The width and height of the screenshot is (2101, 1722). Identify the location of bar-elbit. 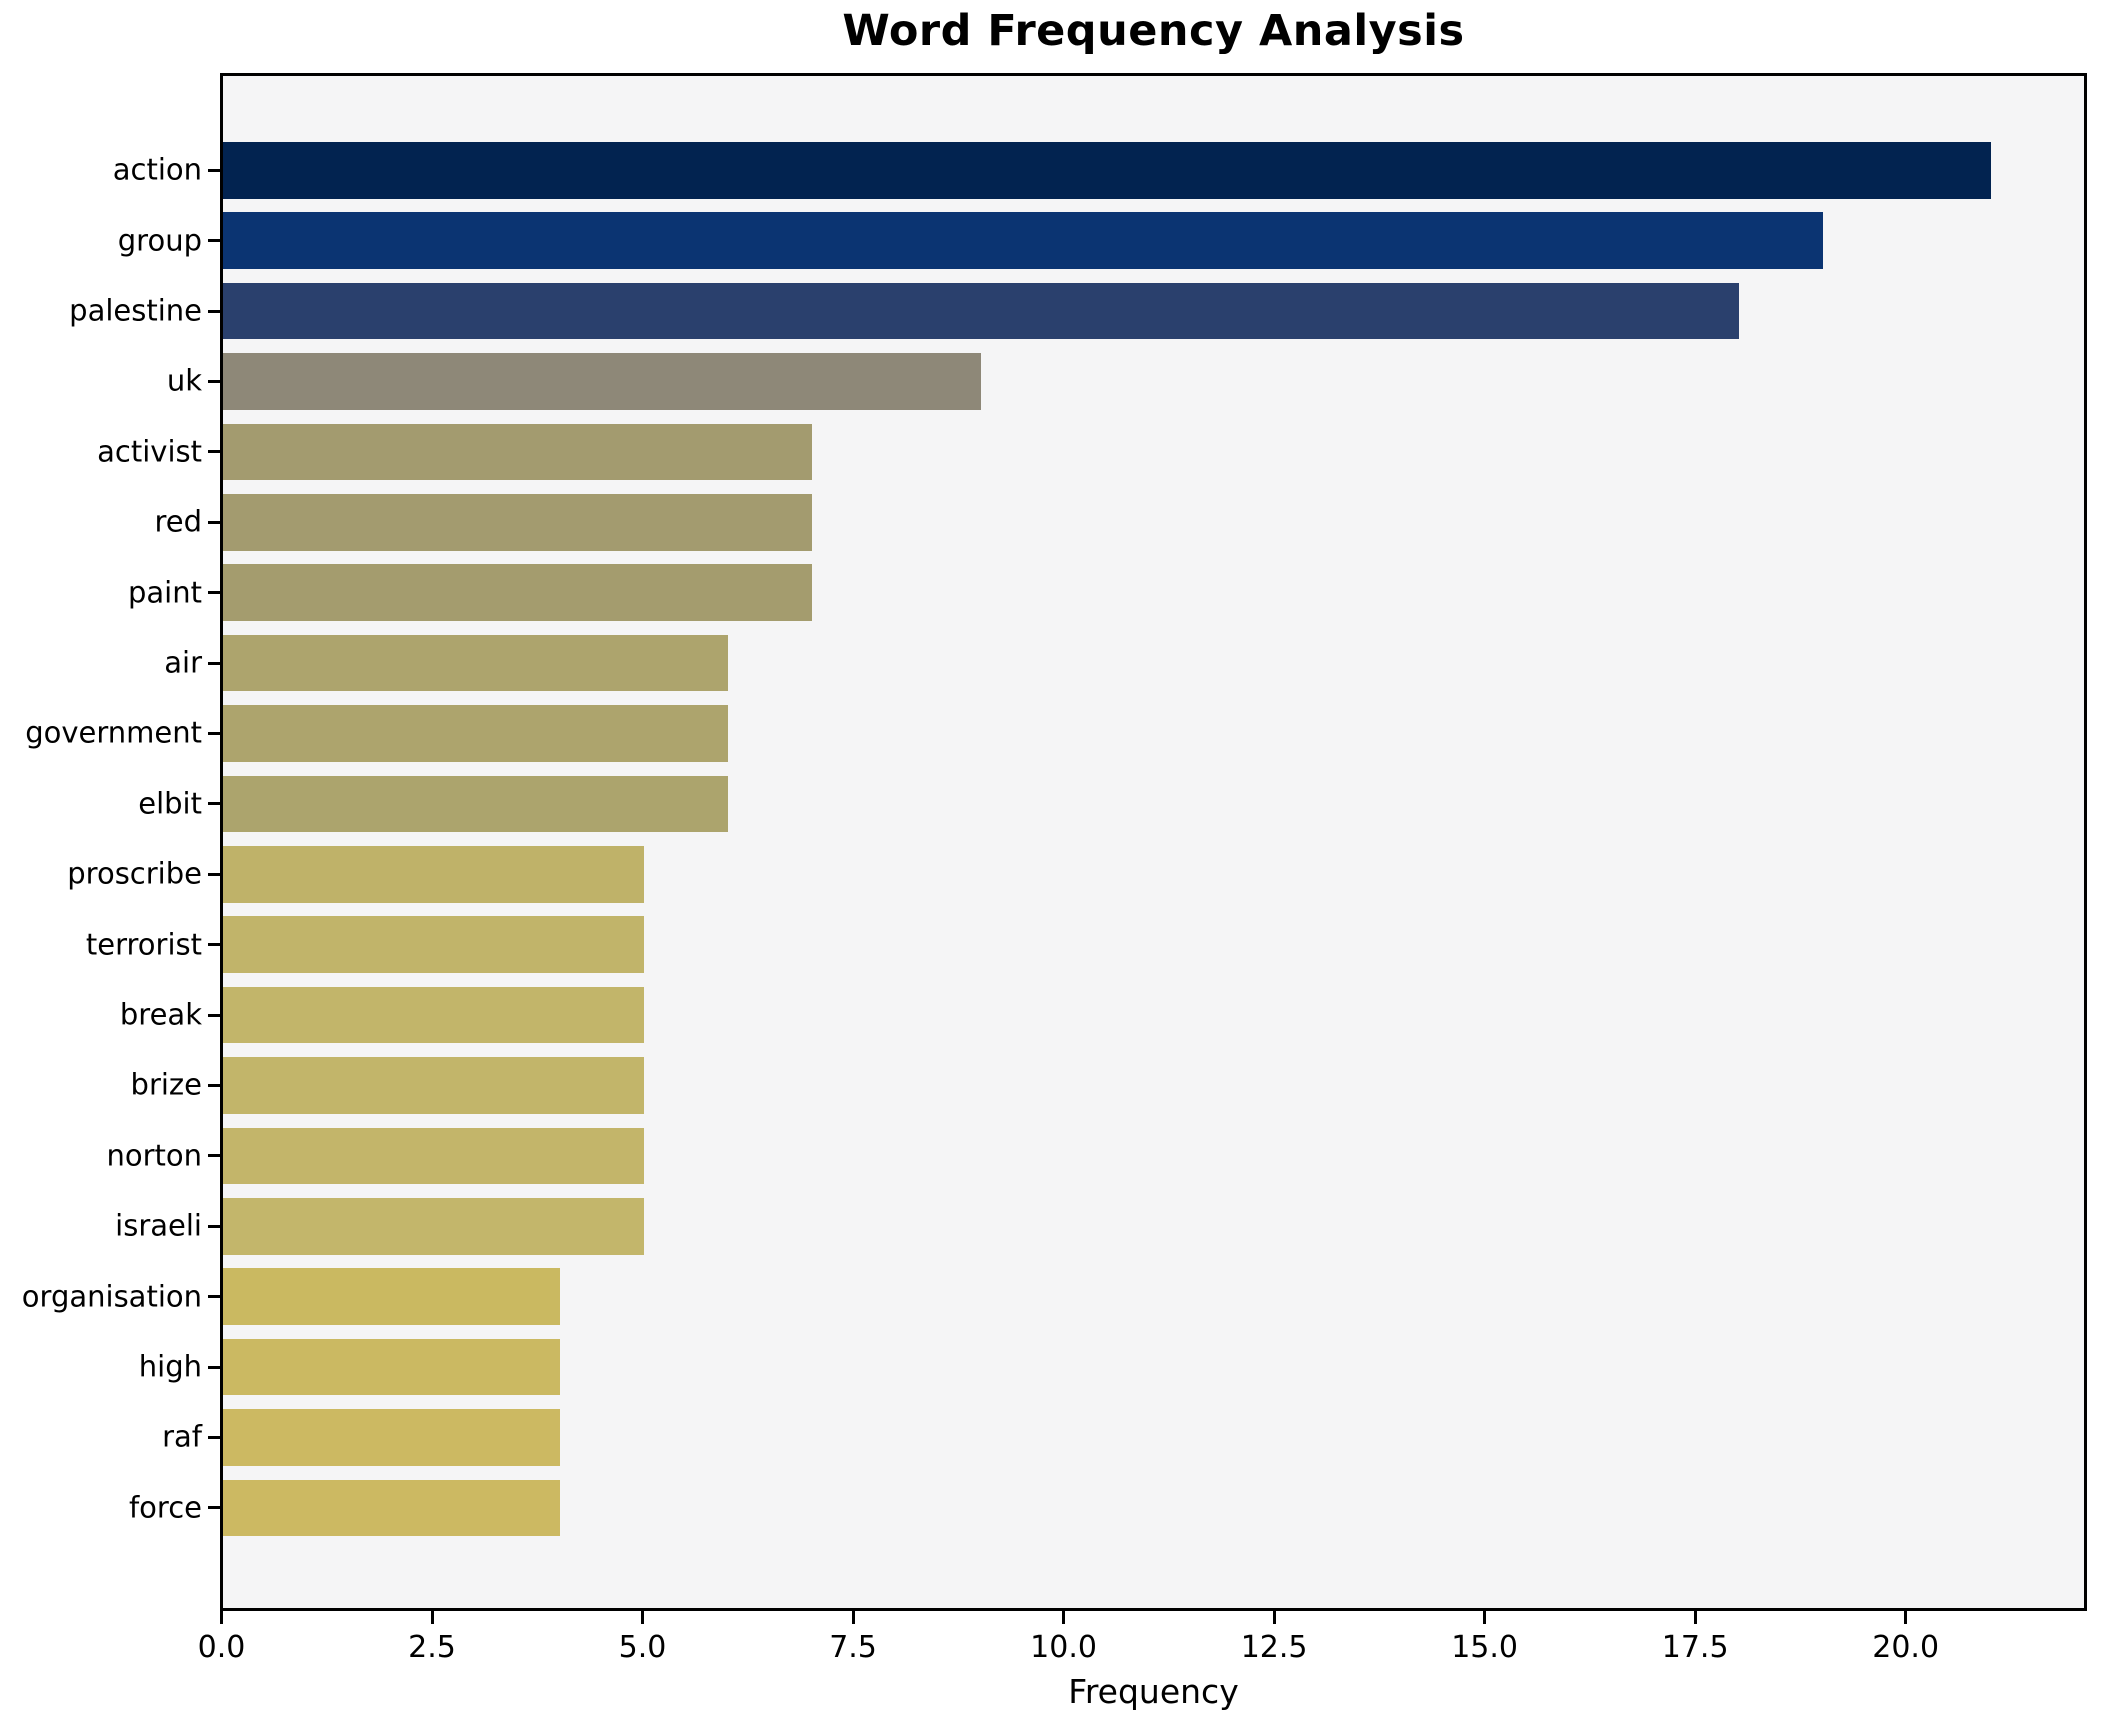
(476, 804).